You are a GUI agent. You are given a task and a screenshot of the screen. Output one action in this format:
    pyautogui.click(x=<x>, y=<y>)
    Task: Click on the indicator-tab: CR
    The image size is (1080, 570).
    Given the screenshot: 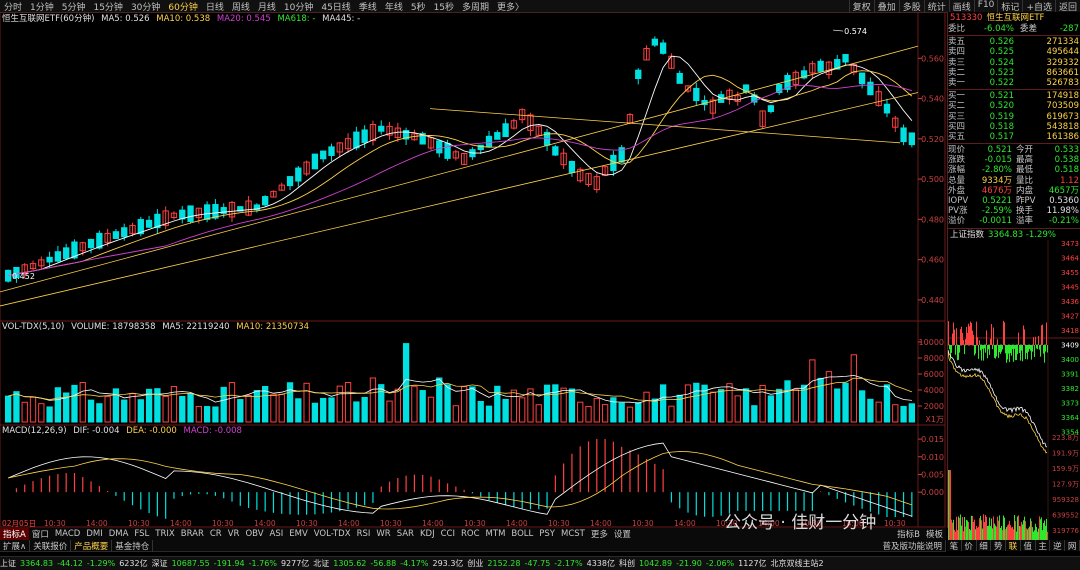 What is the action you would take?
    pyautogui.click(x=215, y=534)
    